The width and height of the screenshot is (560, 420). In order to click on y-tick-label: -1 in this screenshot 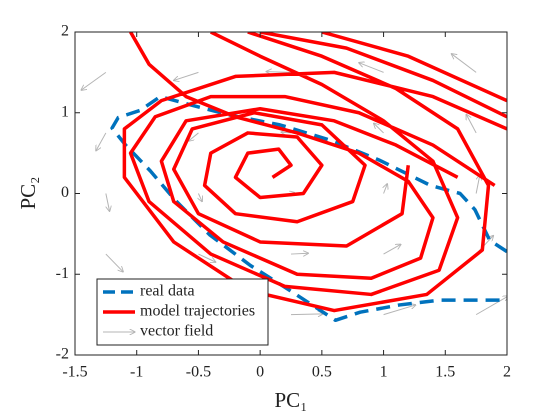, I will do `click(62, 273)`.